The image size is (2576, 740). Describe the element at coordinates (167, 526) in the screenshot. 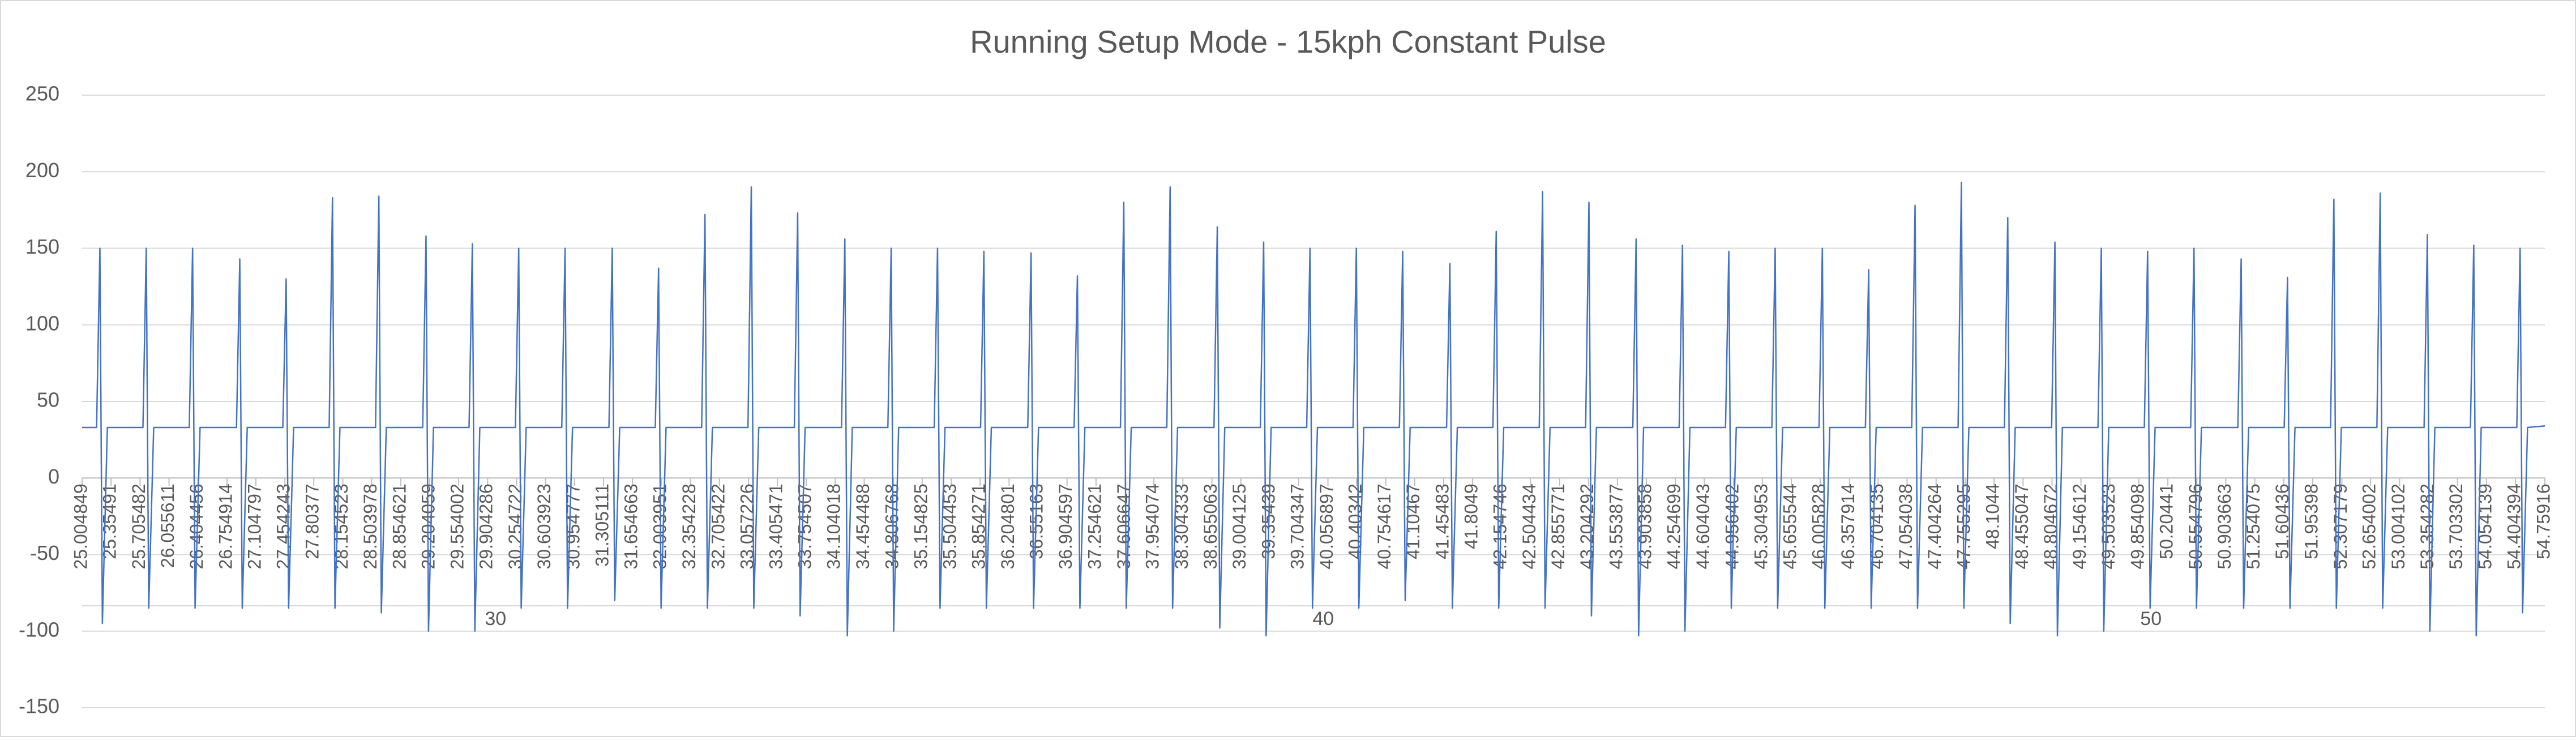

I see `x-tick-label: 26.055611` at that location.